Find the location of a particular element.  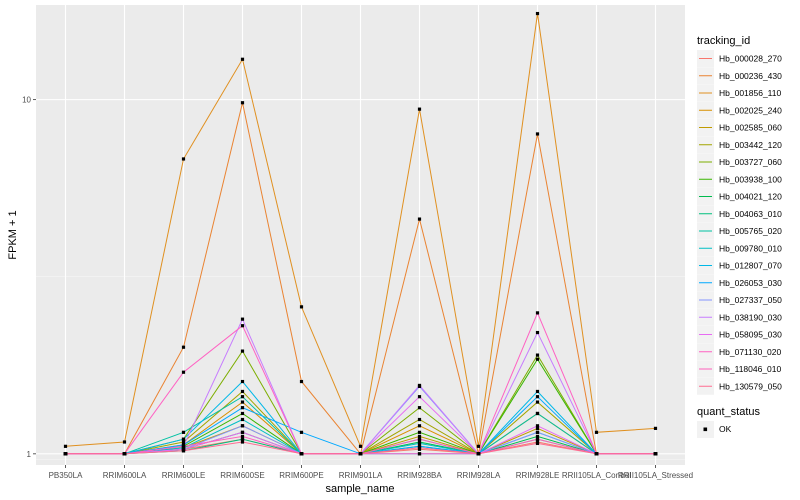

legend-label: Hb_027337_050 is located at coordinates (750, 300).